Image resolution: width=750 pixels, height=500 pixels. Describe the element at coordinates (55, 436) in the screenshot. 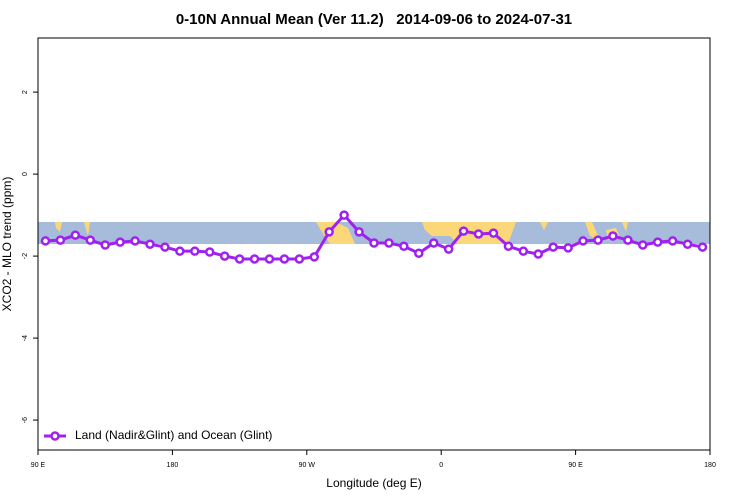

I see `legend-marker` at that location.